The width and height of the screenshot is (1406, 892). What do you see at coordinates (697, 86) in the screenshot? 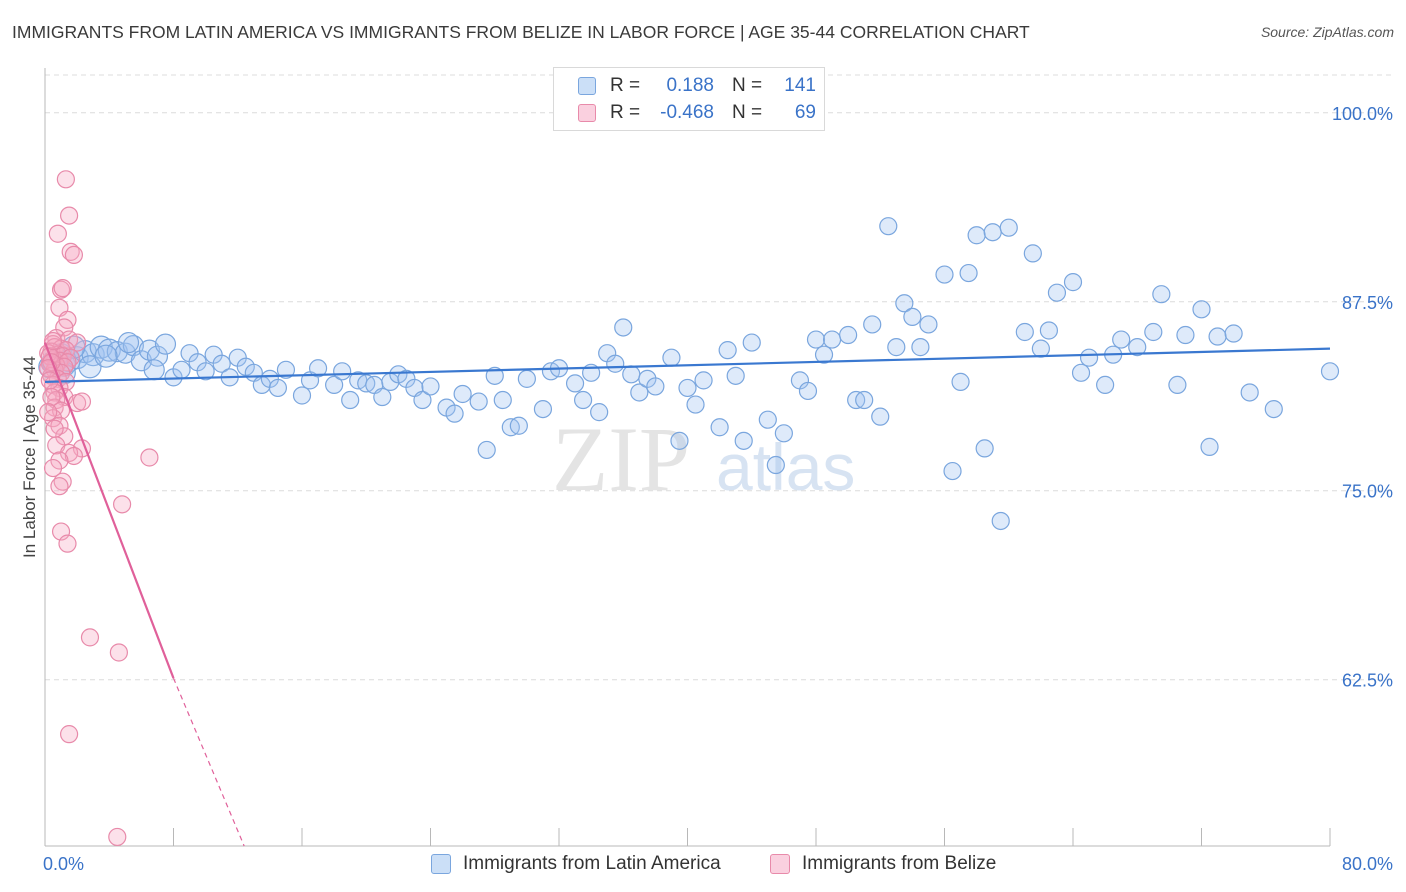
I see `legend-row-blue: R = 0.188 N = 141` at bounding box center [697, 86].